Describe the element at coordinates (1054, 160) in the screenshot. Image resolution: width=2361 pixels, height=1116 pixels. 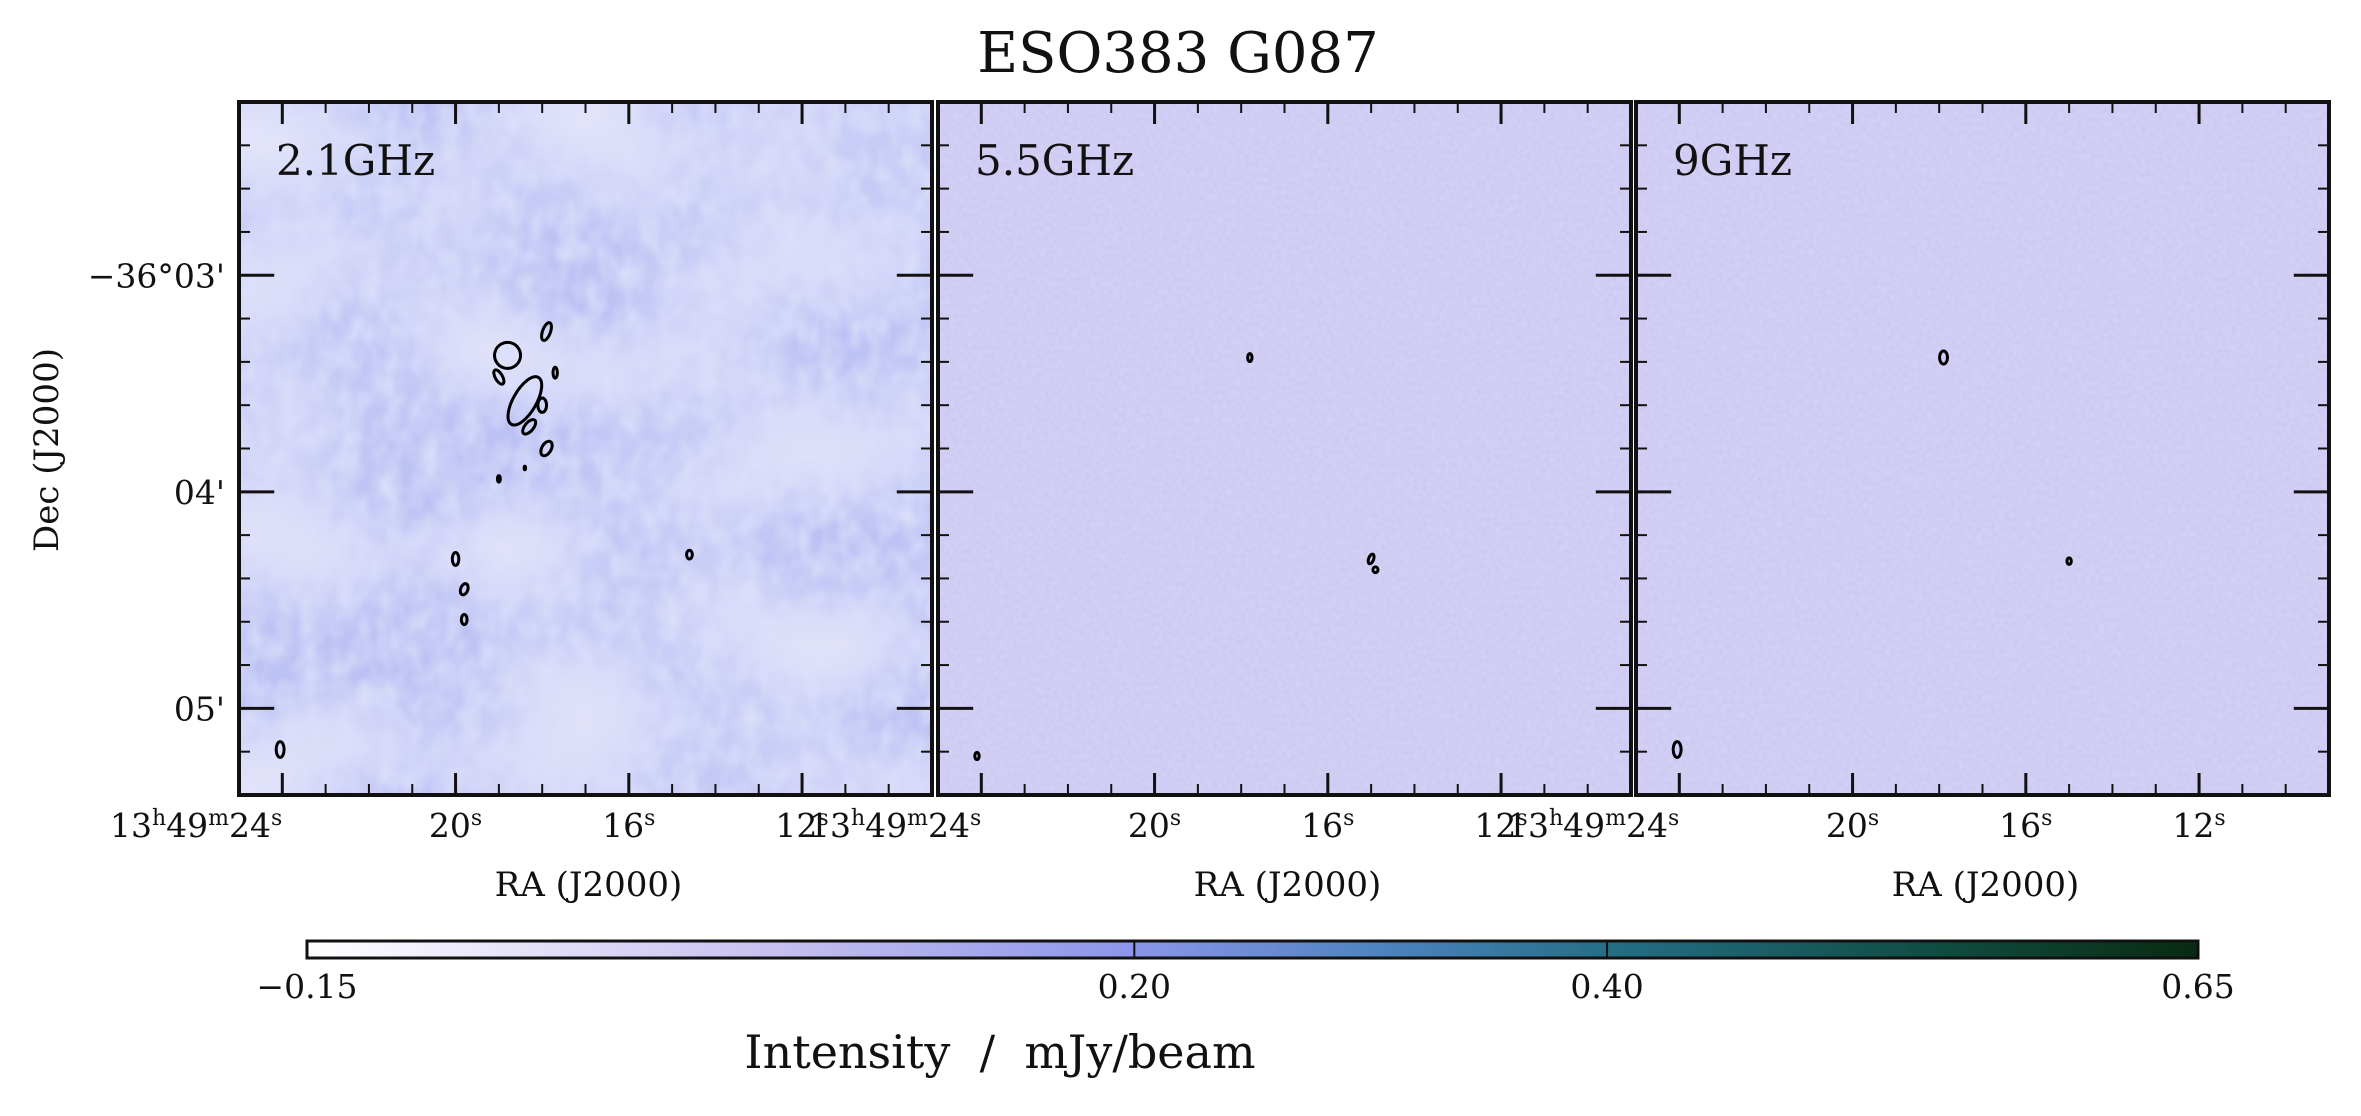
I see `panel-label: 5.5GHz` at that location.